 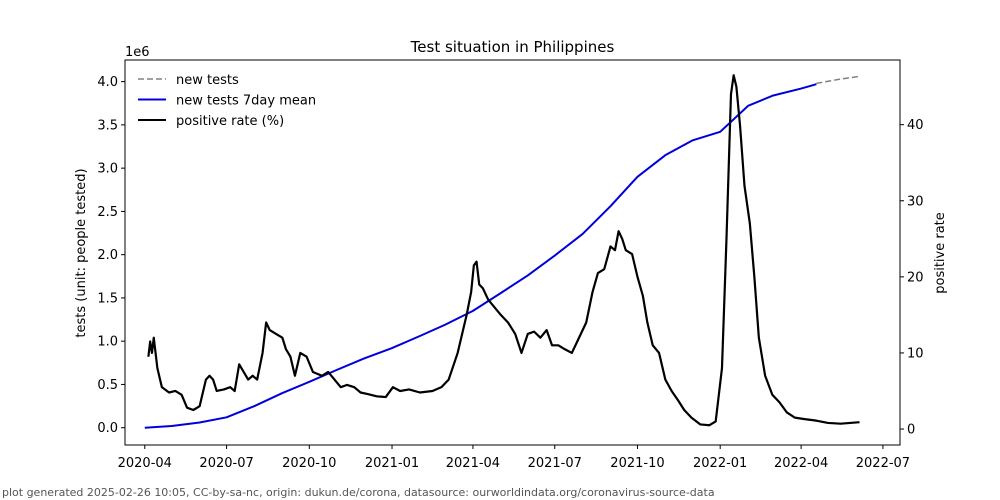 I want to click on x-tick-label: 2020-10, so click(x=309, y=463).